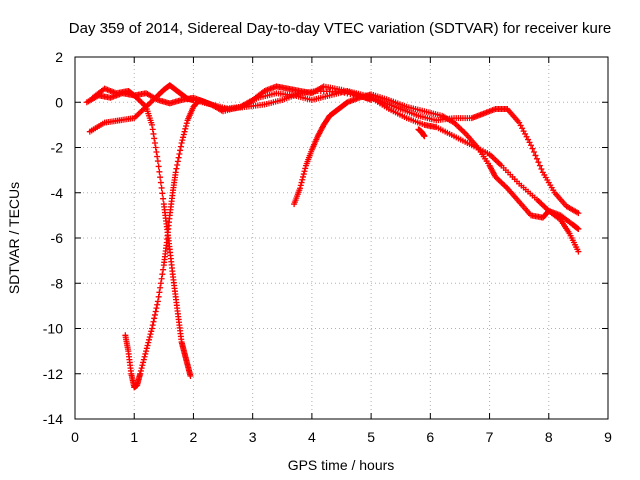 The height and width of the screenshot is (480, 640). Describe the element at coordinates (430, 437) in the screenshot. I see `x-tick-label: 6` at that location.